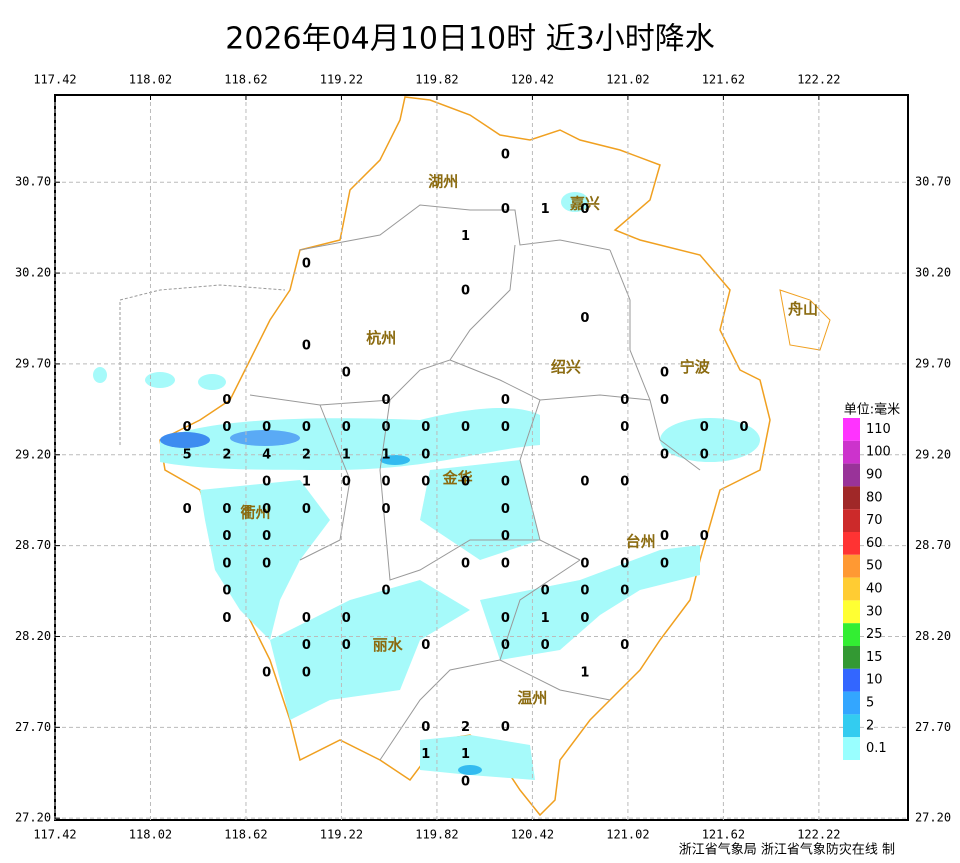 Image resolution: width=960 pixels, height=863 pixels. I want to click on legend-label: 2, so click(870, 725).